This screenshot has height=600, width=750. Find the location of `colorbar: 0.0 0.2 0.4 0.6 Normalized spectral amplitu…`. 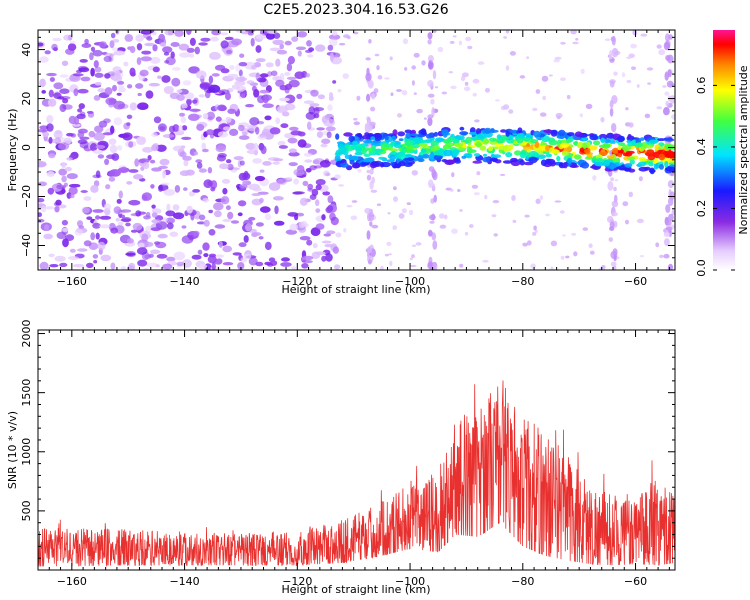

colorbar: 0.0 0.2 0.4 0.6 Normalized spectral amplitu… is located at coordinates (722, 153).